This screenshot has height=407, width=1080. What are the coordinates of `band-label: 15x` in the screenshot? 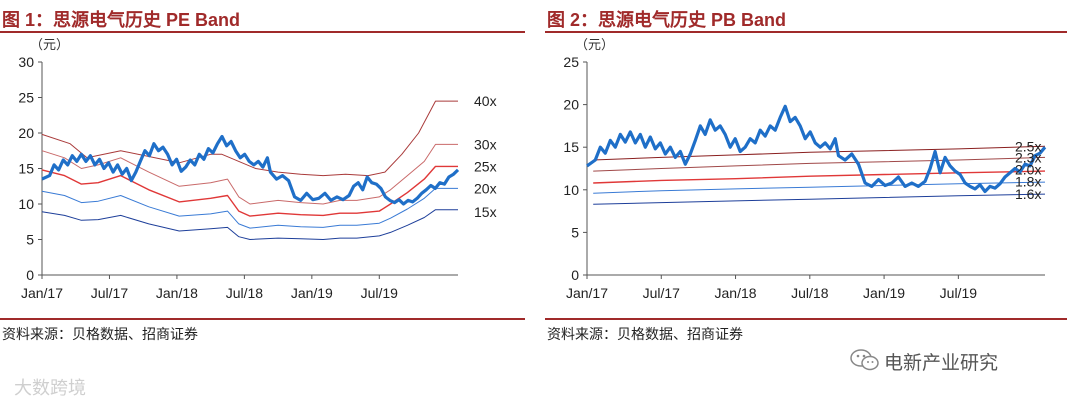 It's located at (485, 212).